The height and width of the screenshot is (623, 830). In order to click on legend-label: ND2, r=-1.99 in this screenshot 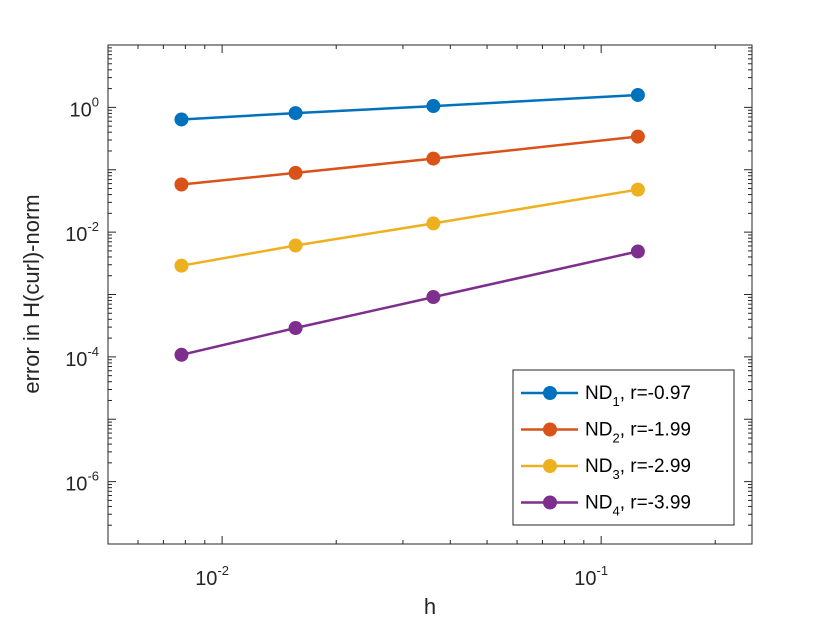, I will do `click(638, 433)`.